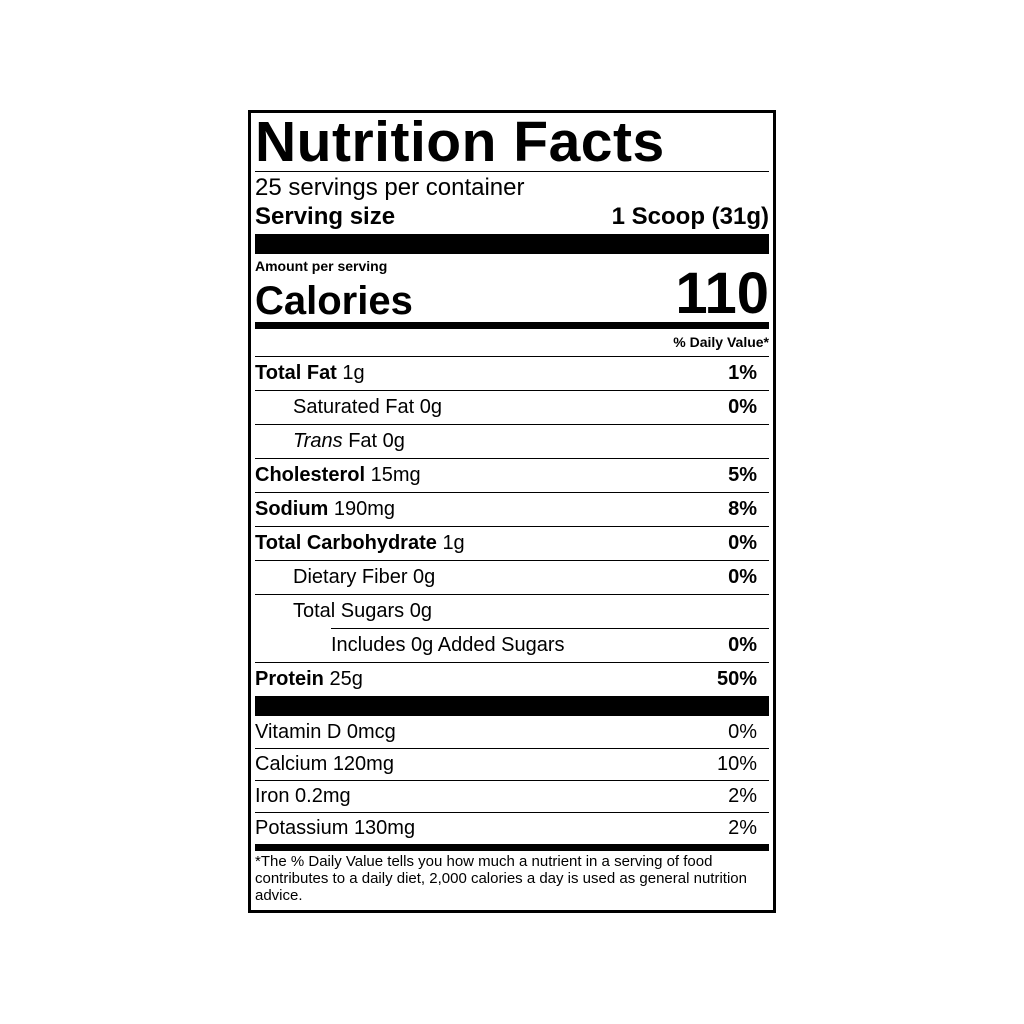 This screenshot has height=1024, width=1024. I want to click on vitamin: Calcium 120mg, so click(324, 764).